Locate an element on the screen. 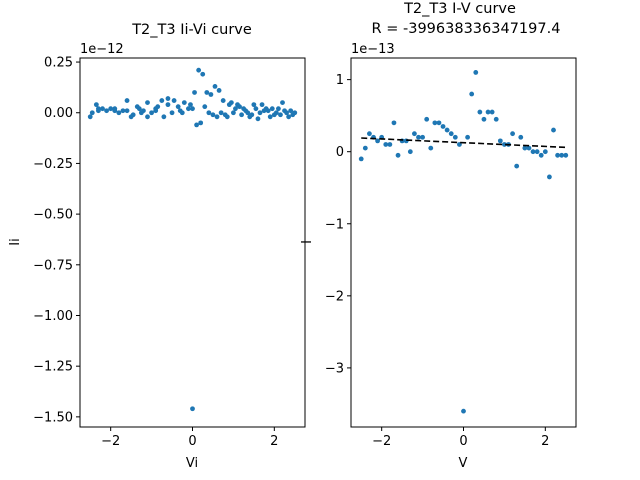  left-y-axis-label: Ii is located at coordinates (15, 241).